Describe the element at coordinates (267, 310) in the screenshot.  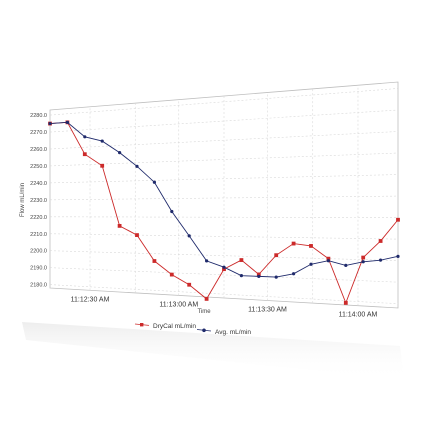
I see `x-tick-label: 11:13:30 AM` at that location.